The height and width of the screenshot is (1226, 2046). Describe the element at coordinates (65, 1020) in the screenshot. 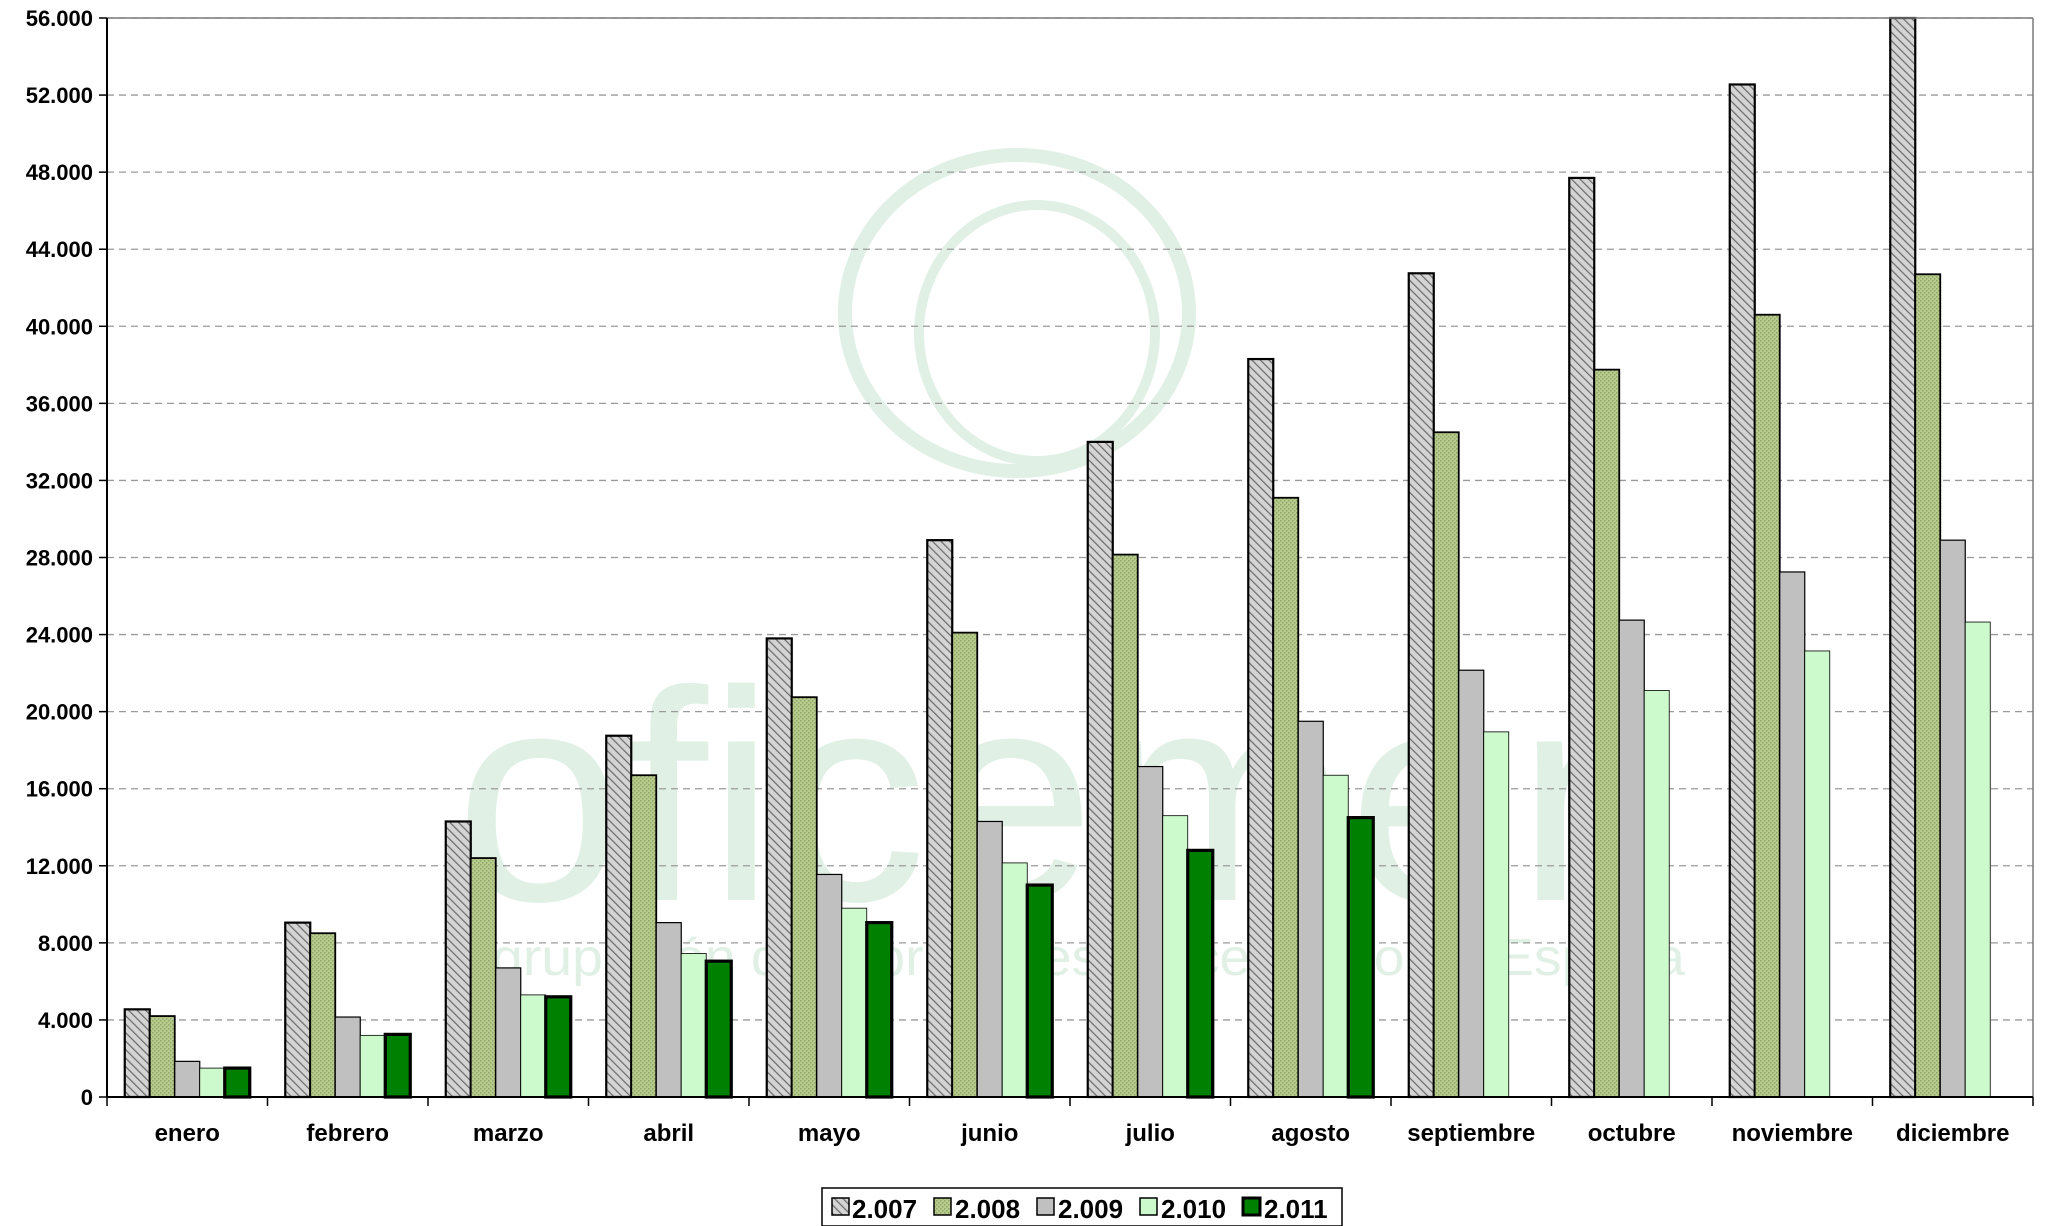

I see `y-tick-label: 4.000` at that location.